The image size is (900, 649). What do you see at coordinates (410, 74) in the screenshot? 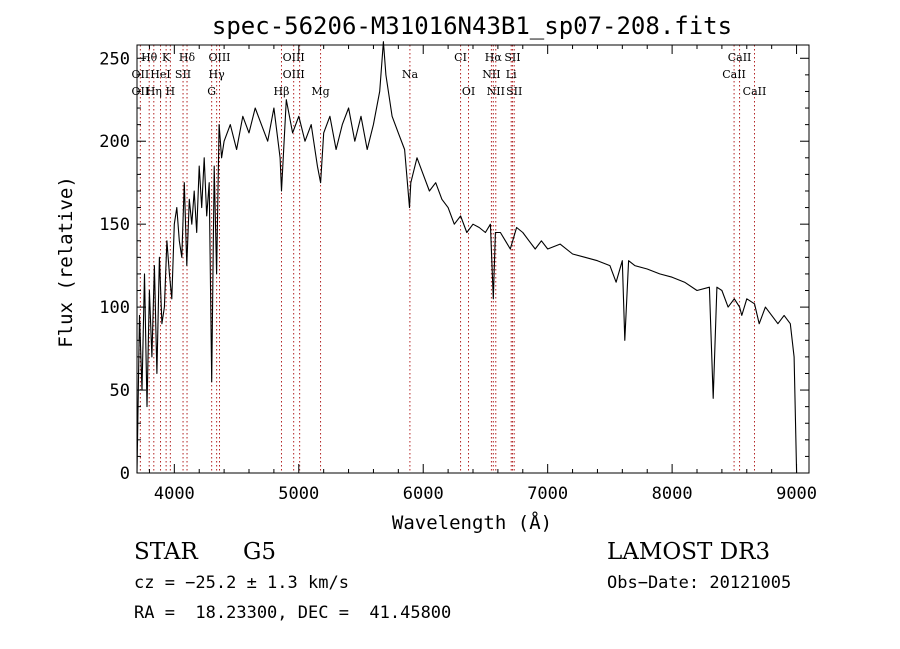
I see `line-label: Na` at bounding box center [410, 74].